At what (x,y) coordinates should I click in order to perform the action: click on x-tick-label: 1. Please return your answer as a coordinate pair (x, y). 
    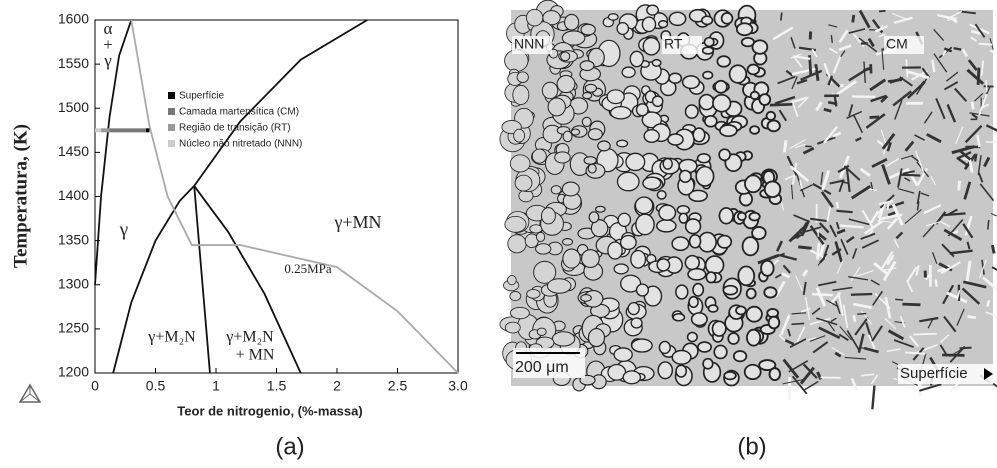
    Looking at the image, I should click on (216, 386).